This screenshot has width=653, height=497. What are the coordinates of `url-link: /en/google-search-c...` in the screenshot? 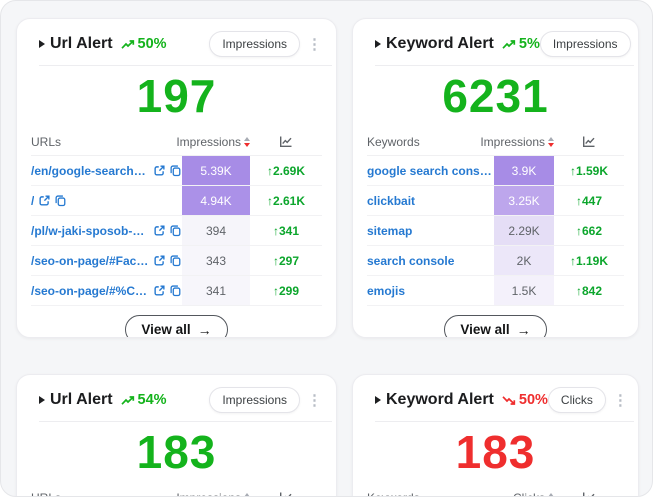 It's located at (90, 170).